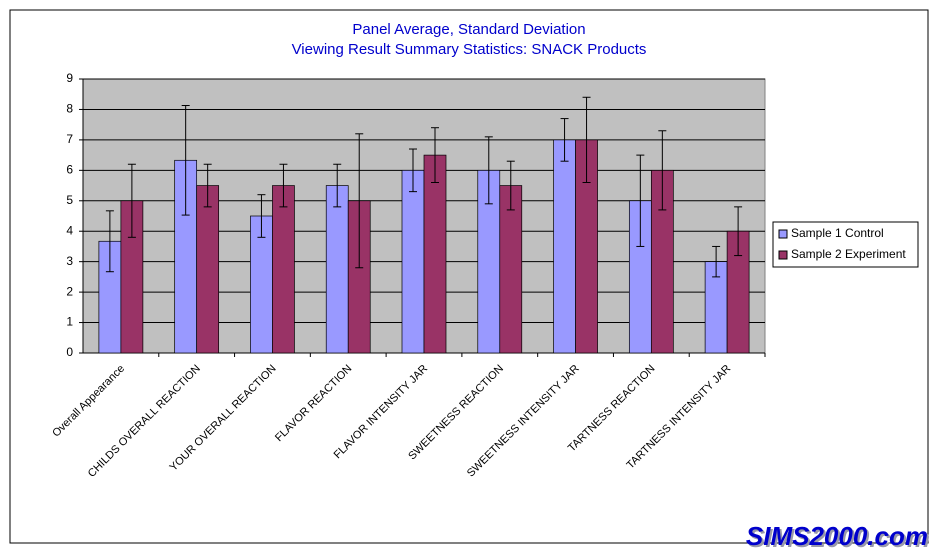 Image resolution: width=940 pixels, height=559 pixels. Describe the element at coordinates (837, 233) in the screenshot. I see `legend-label: Sample 1 Control` at that location.